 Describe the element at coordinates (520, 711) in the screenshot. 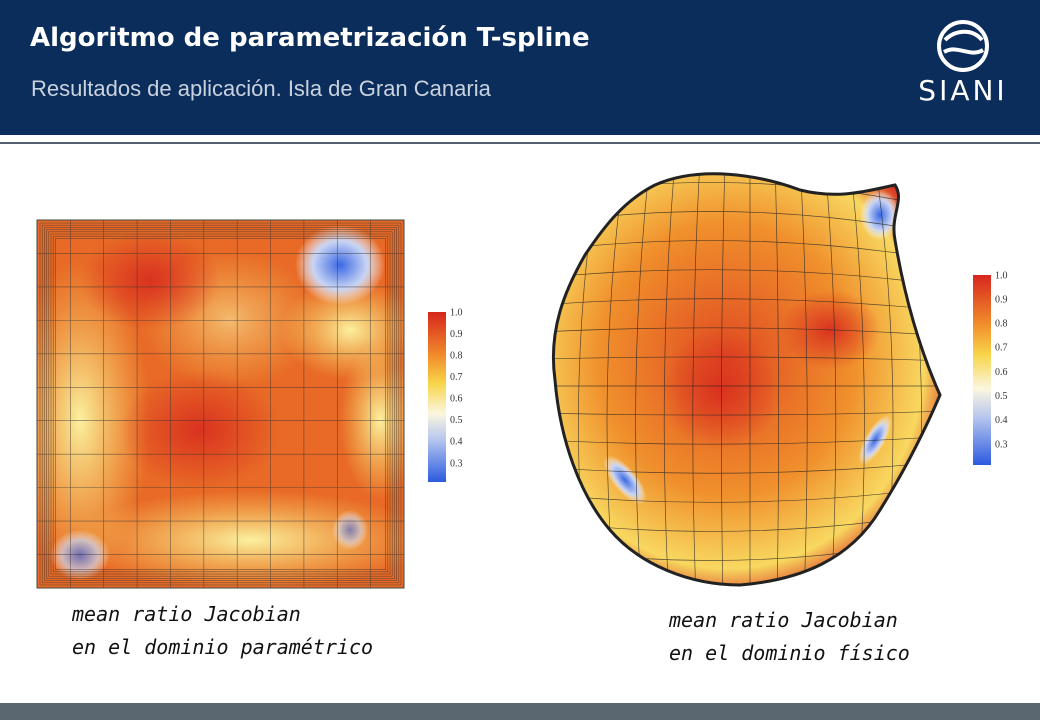

I see `footer-bar` at that location.